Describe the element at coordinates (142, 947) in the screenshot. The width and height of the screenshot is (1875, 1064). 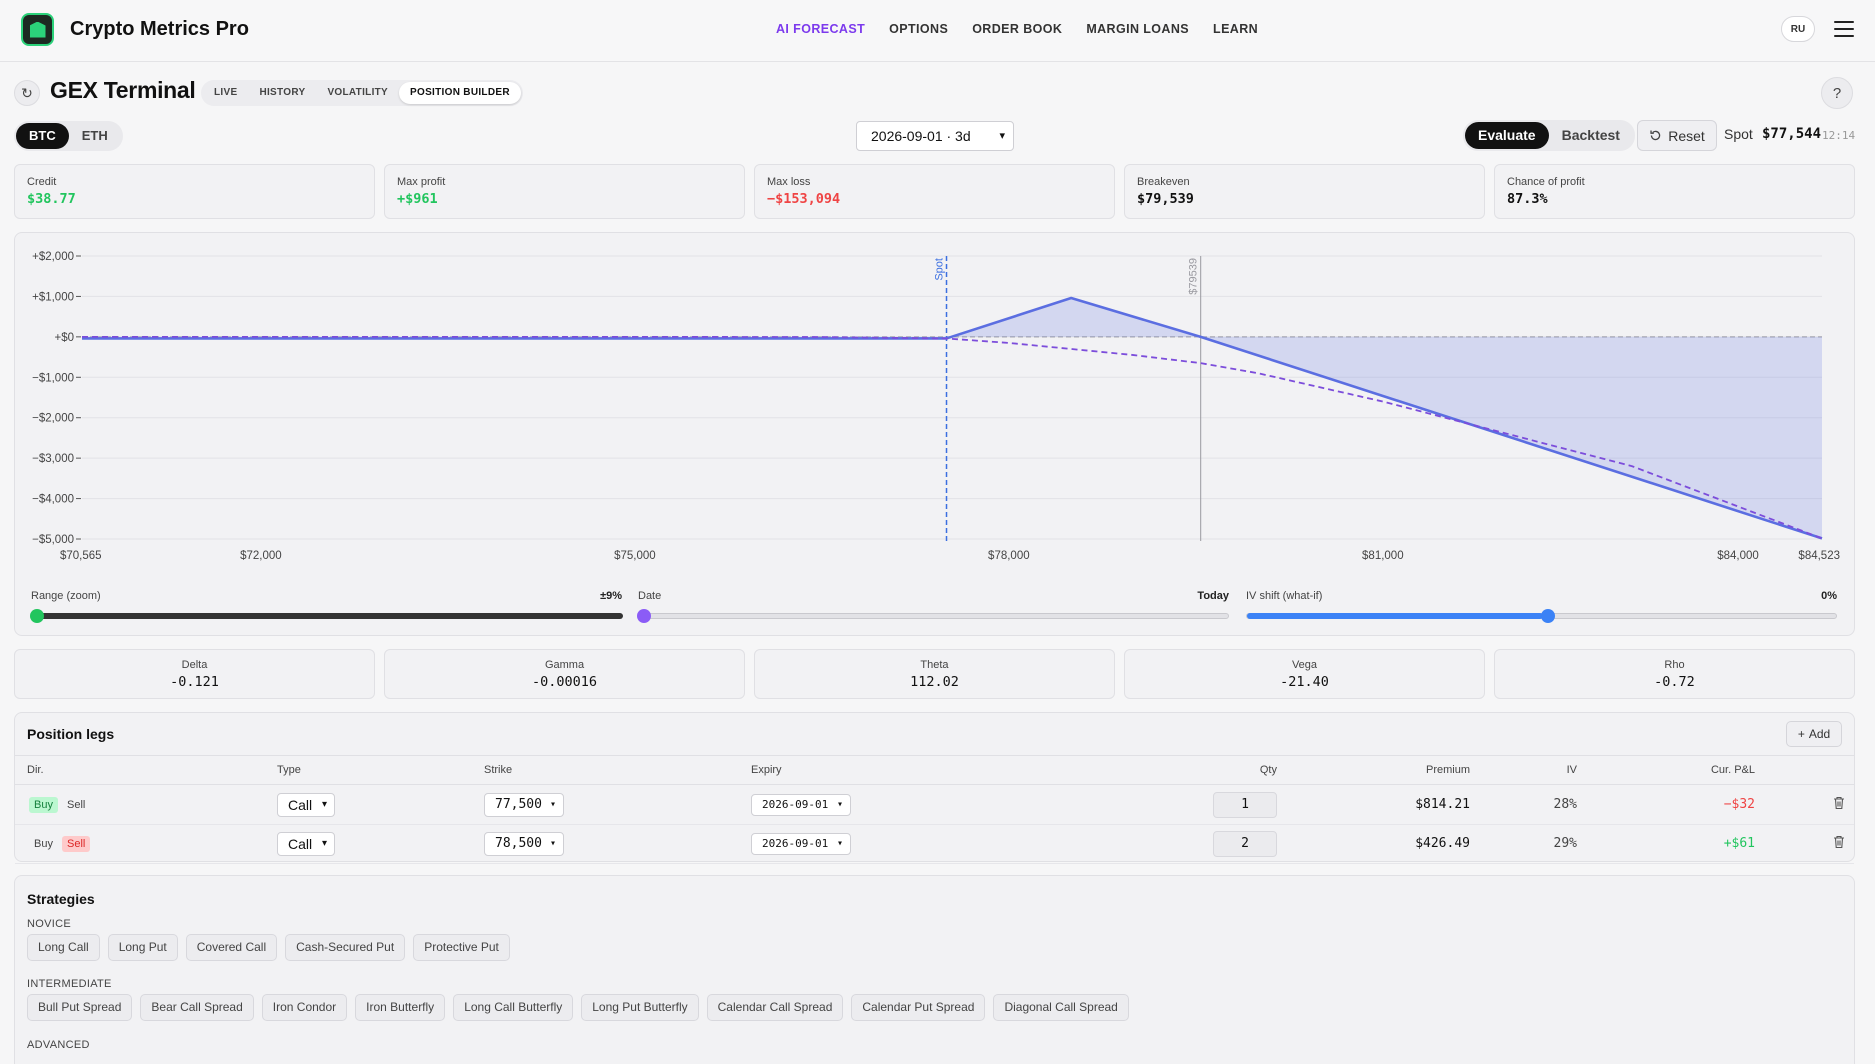
I see `strategy-long-put: Long Put` at that location.